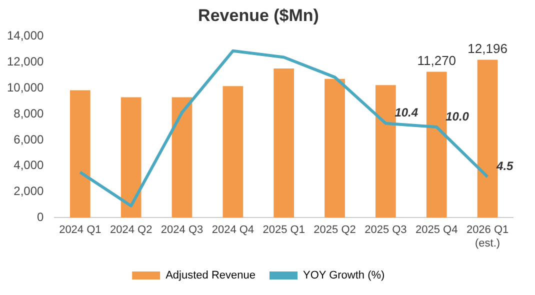 The width and height of the screenshot is (535, 295). Describe the element at coordinates (182, 230) in the screenshot. I see `x-tick-label: 2024 Q3` at that location.